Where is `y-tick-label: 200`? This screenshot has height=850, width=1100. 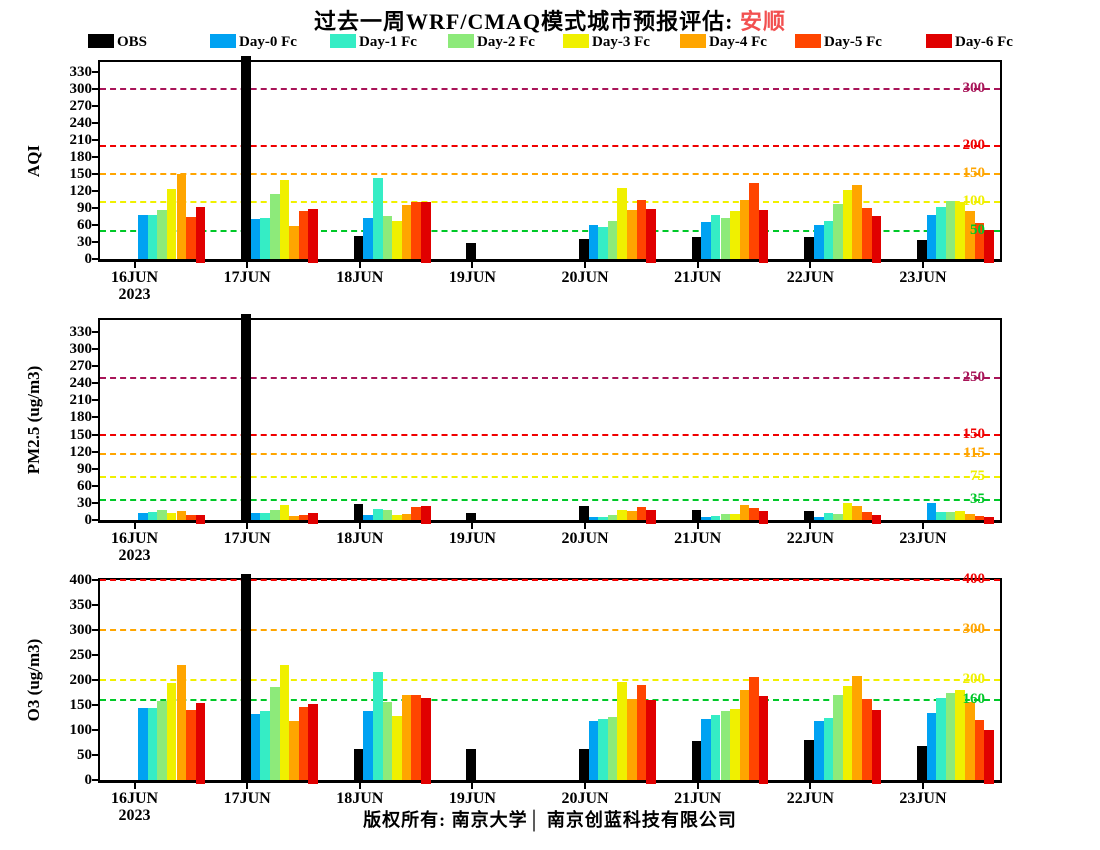
y-tick-label: 200 is located at coordinates (81, 680).